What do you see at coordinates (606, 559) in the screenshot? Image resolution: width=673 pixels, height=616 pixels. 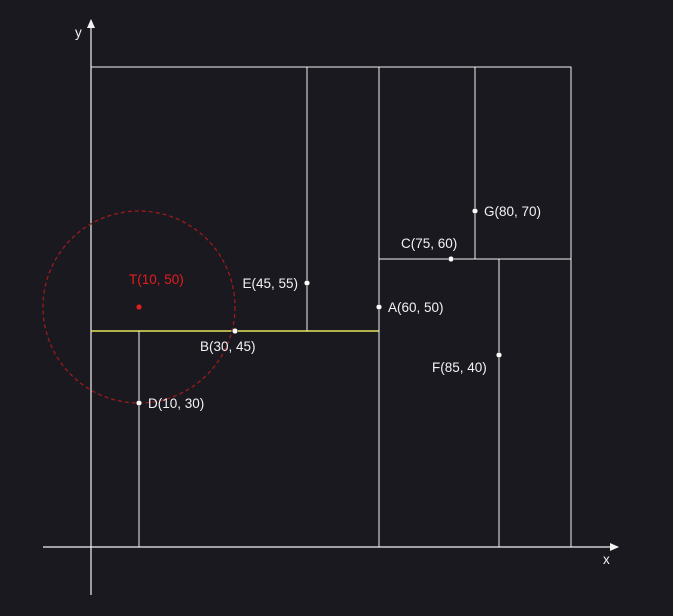 I see `x-axis-label: x` at bounding box center [606, 559].